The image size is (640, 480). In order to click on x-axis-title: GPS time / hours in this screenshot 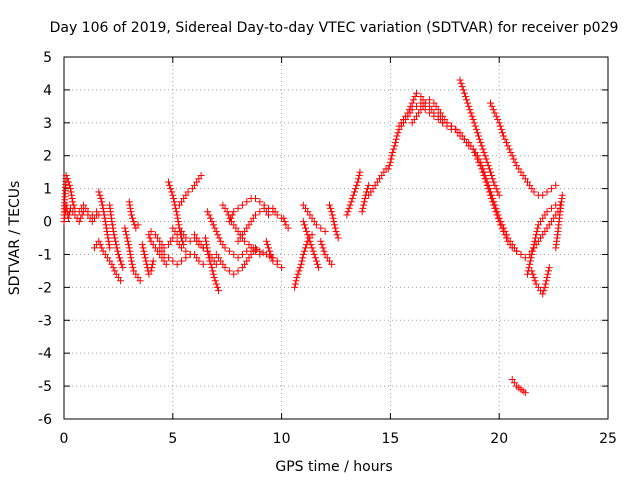, I will do `click(333, 467)`.